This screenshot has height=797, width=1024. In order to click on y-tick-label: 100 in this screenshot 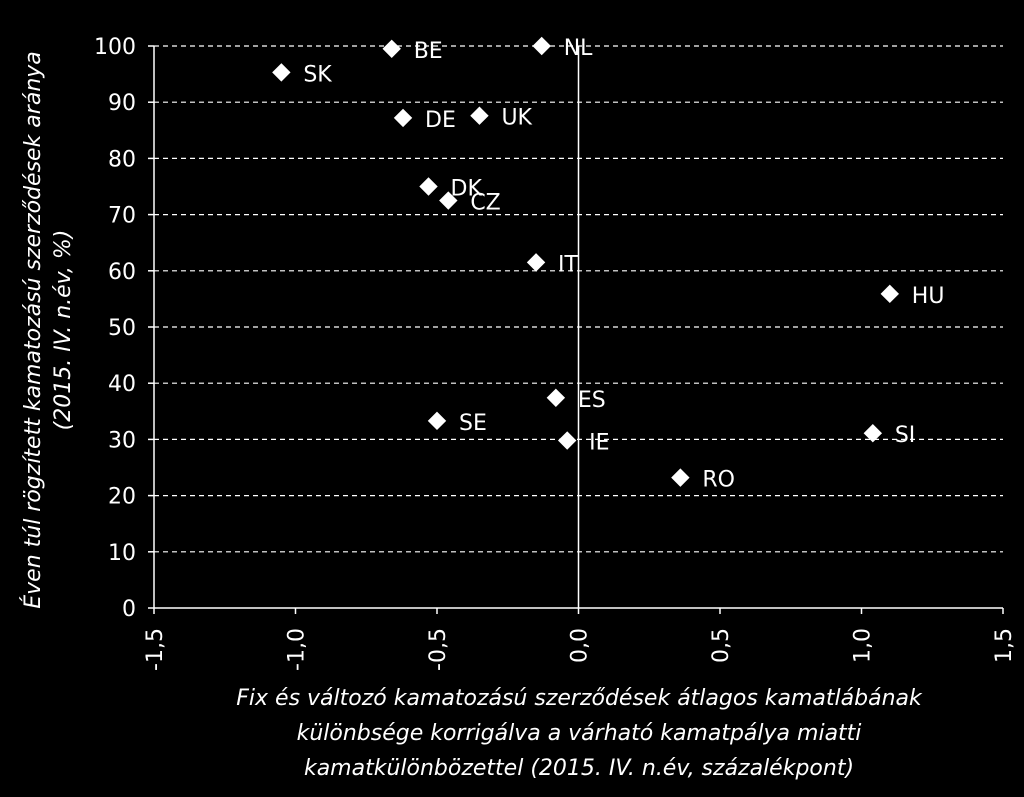, I will do `click(115, 47)`.